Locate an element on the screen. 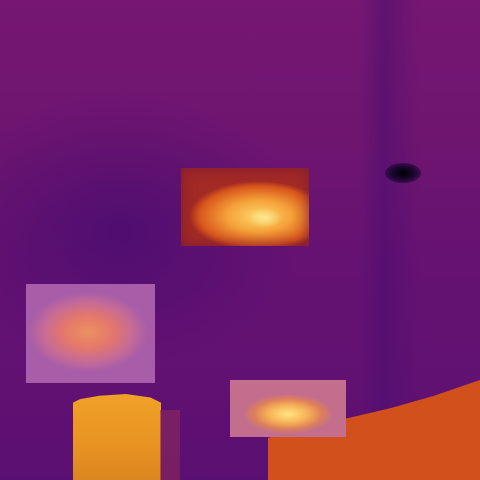 The height and width of the screenshot is (480, 480). warm-panel-bottom is located at coordinates (288, 408).